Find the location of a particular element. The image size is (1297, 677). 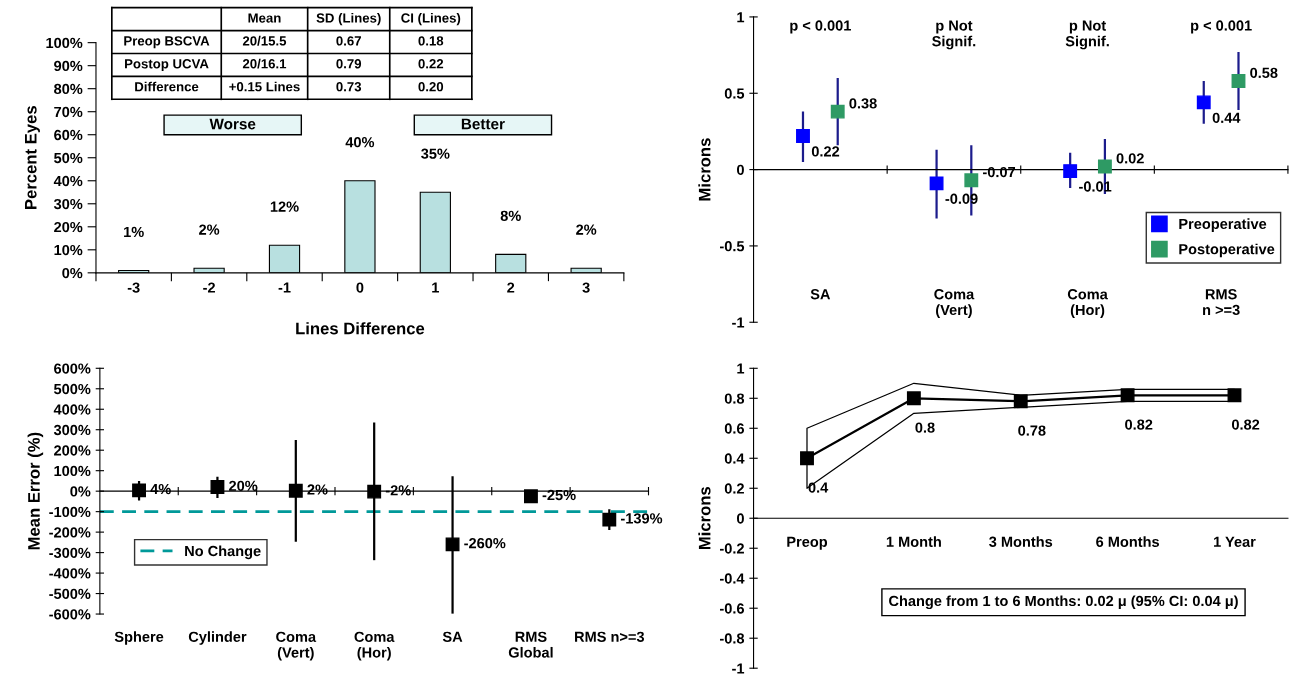

x-tick-label: -1 is located at coordinates (284, 287).